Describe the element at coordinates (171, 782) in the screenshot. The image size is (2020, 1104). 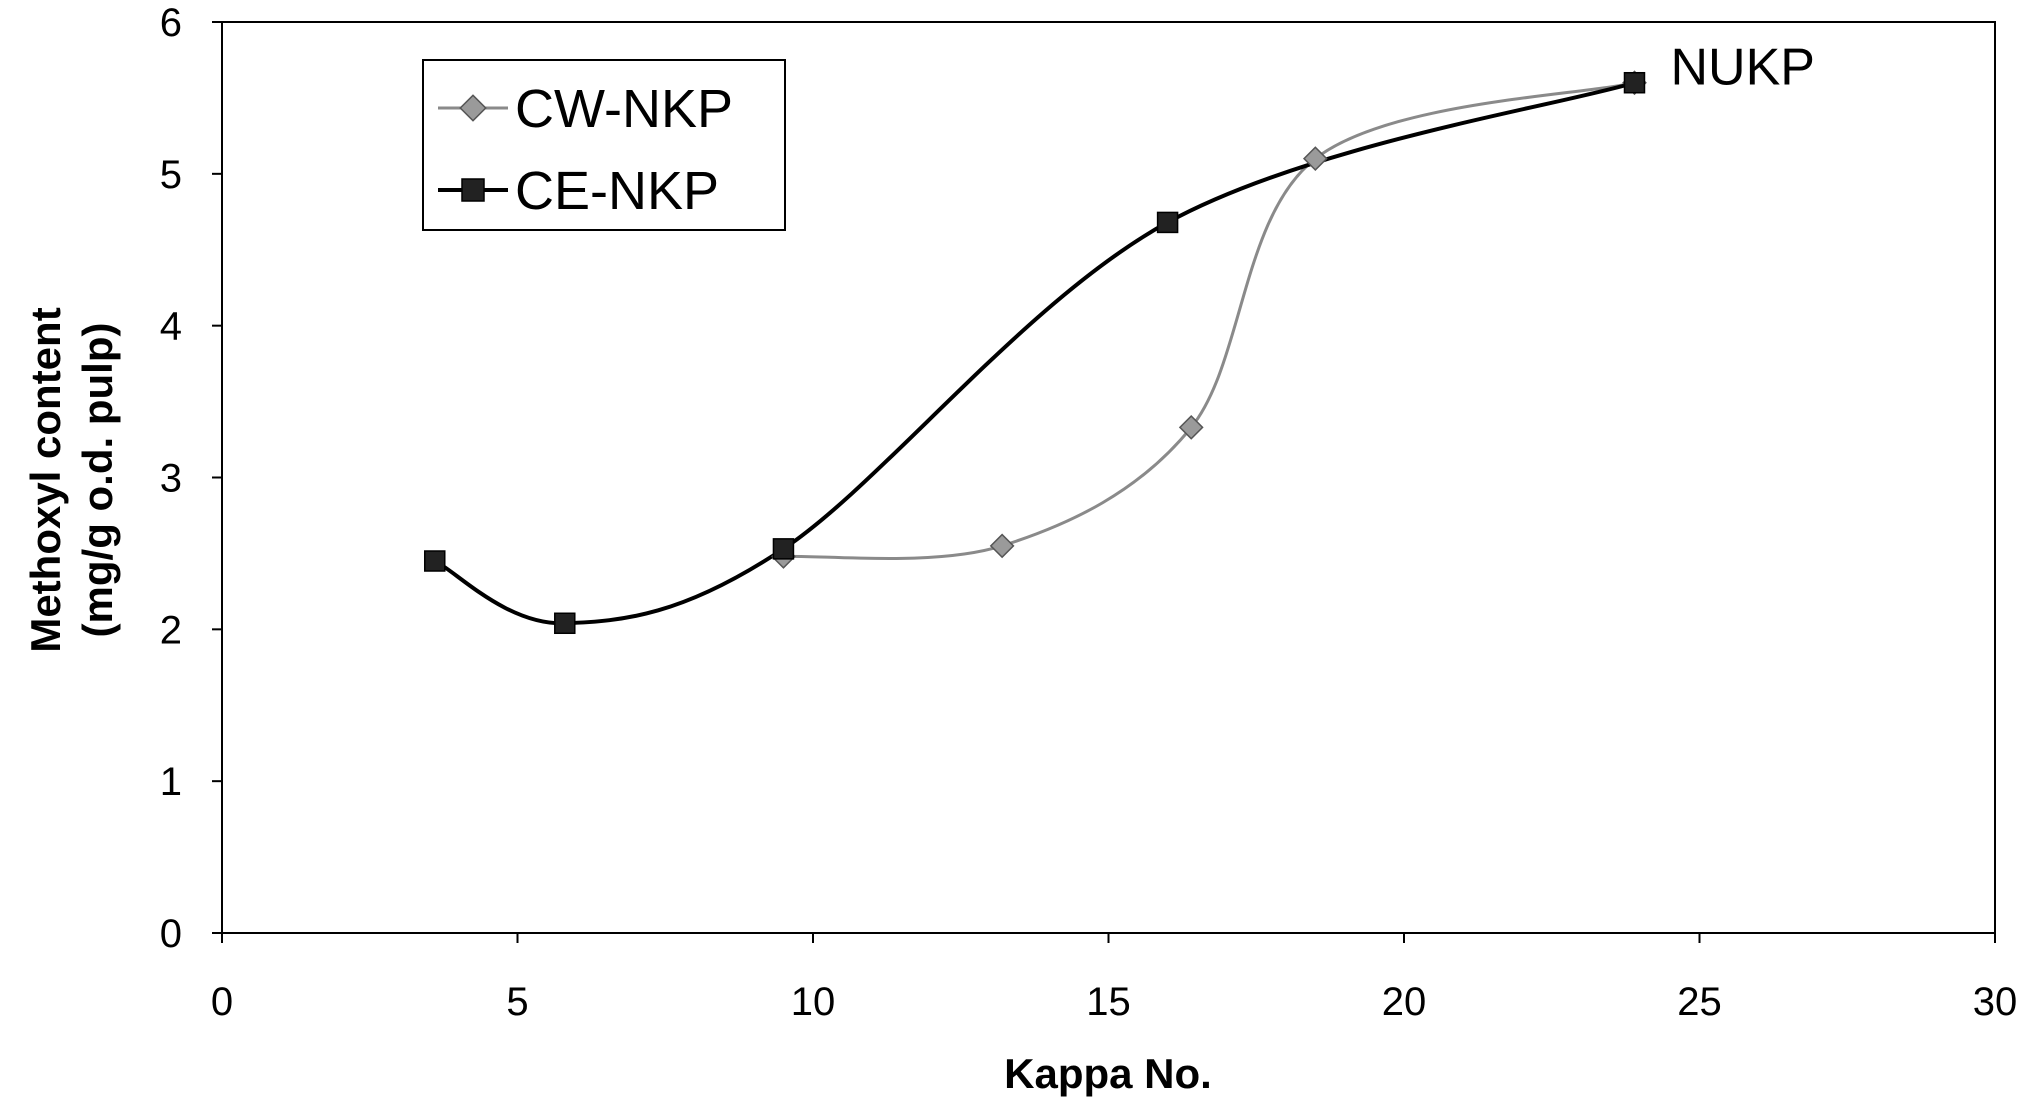
I see `y-tick-label: 1` at that location.